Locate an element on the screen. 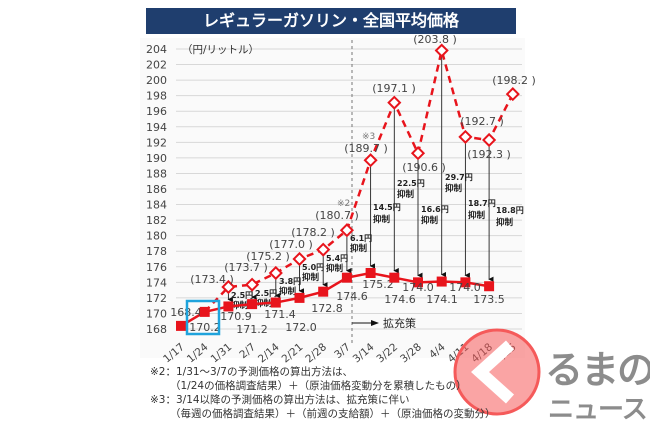 Image resolution: width=650 pixels, height=433 pixels. y-tick-label: 174 is located at coordinates (156, 282).